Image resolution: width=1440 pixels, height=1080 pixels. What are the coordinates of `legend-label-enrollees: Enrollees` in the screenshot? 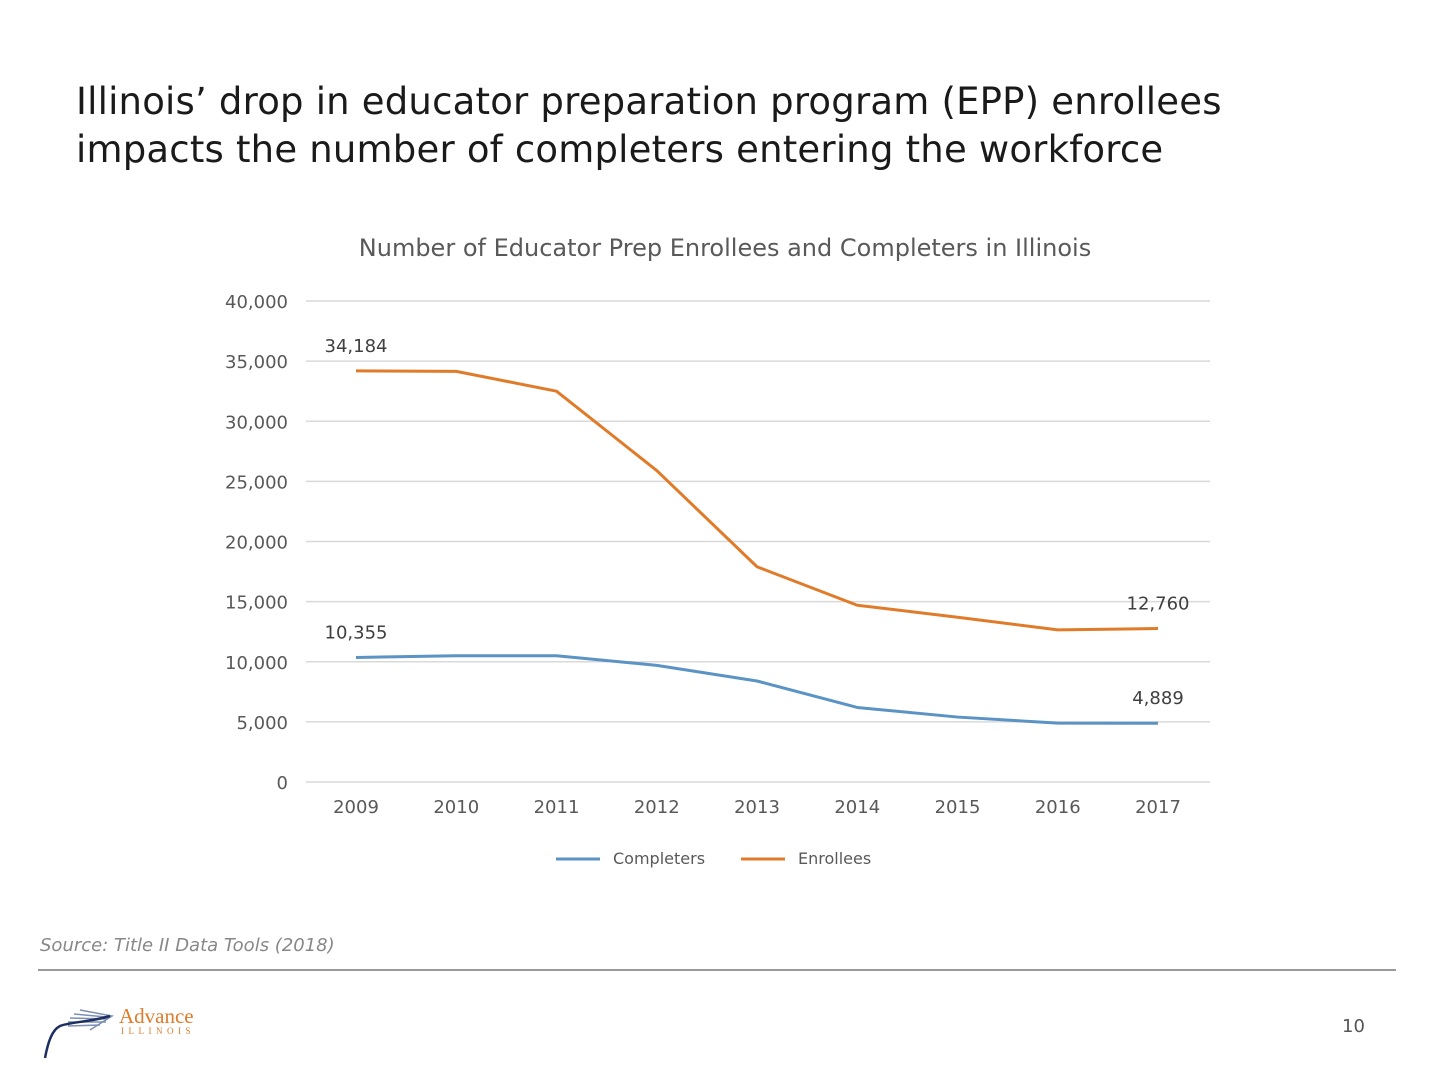 It's located at (834, 858).